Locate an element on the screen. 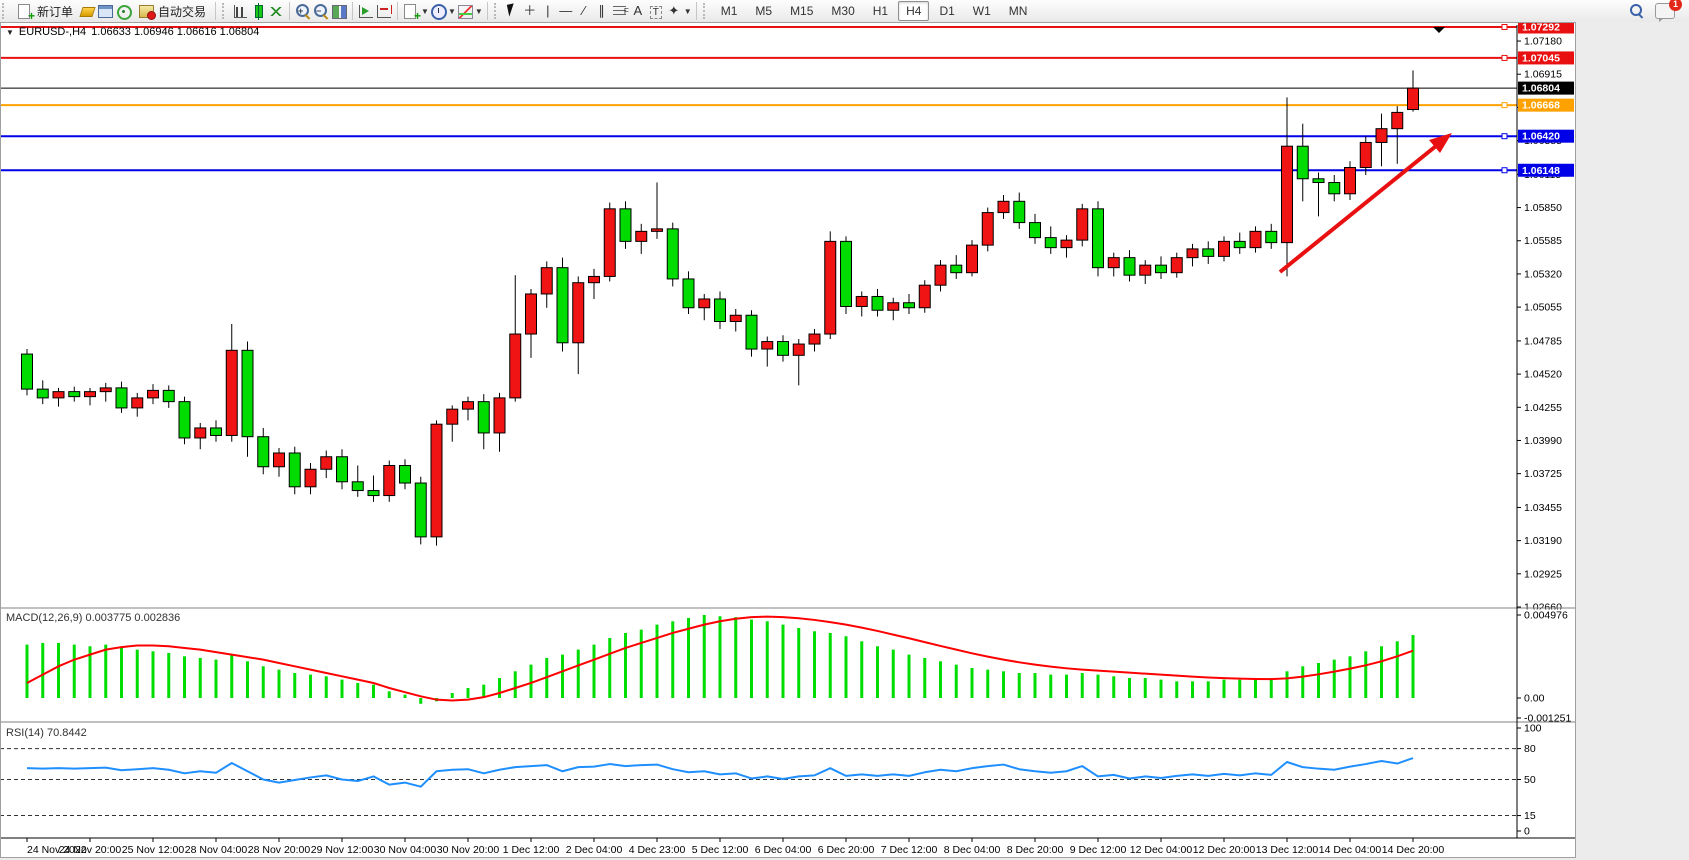 The image size is (1689, 860). periods-caret-icon: ▼ is located at coordinates (451, 11).